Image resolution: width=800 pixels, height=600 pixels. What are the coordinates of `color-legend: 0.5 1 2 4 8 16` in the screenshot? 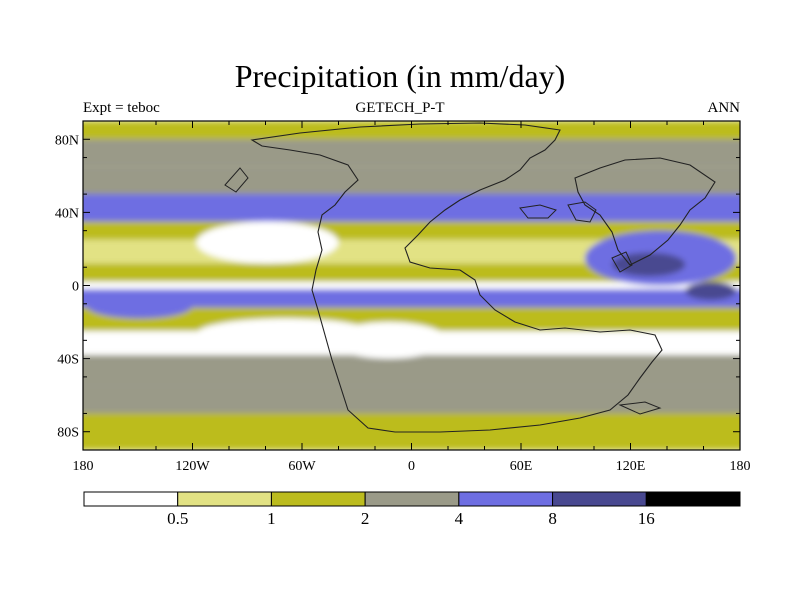 It's located at (412, 509).